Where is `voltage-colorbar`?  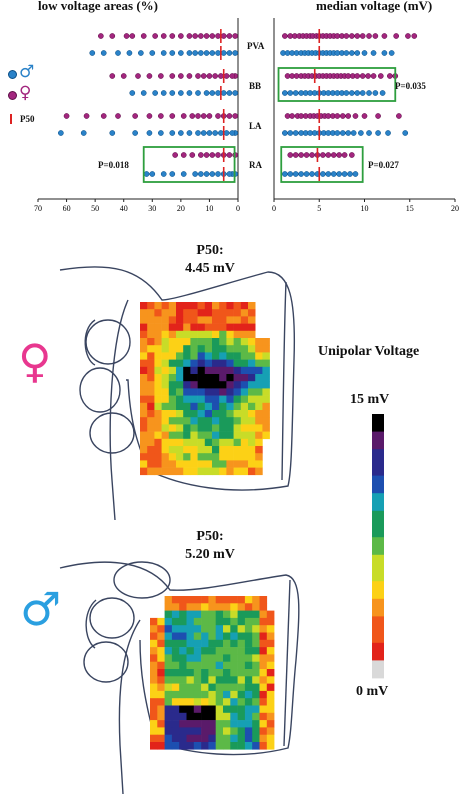 voltage-colorbar is located at coordinates (378, 546).